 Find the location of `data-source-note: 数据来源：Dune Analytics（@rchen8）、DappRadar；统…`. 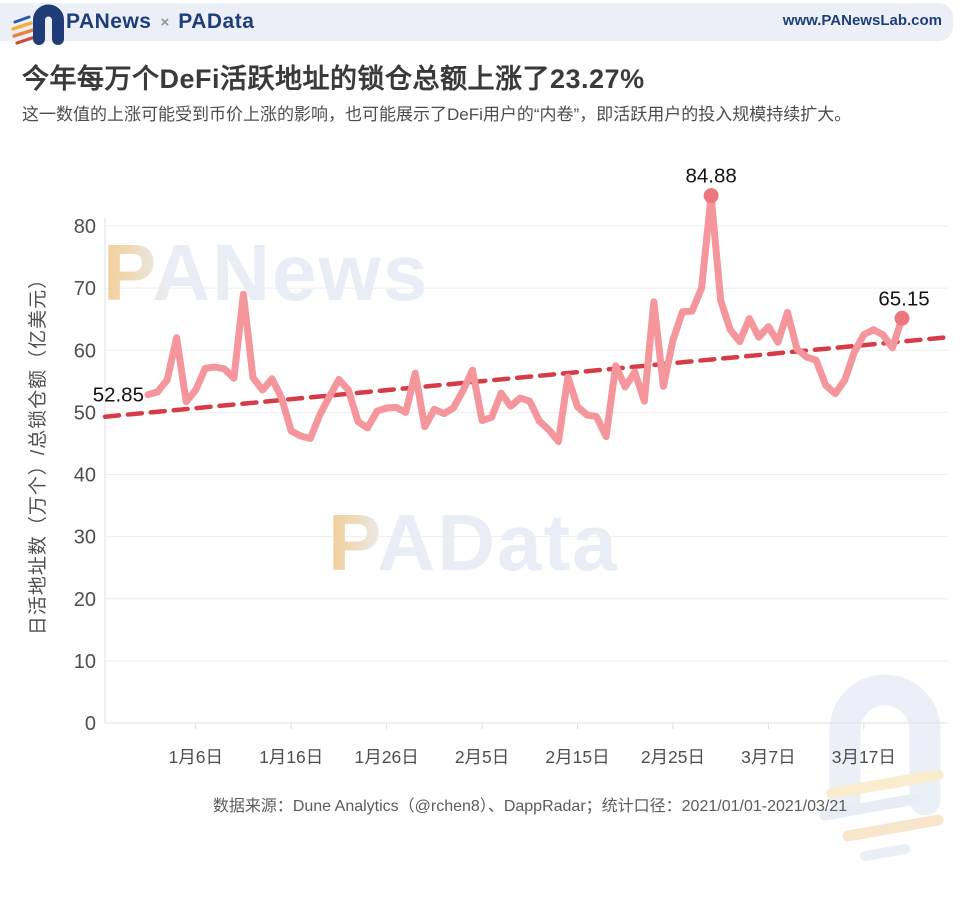

data-source-note: 数据来源：Dune Analytics（@rchen8）、DappRadar；统… is located at coordinates (530, 806).